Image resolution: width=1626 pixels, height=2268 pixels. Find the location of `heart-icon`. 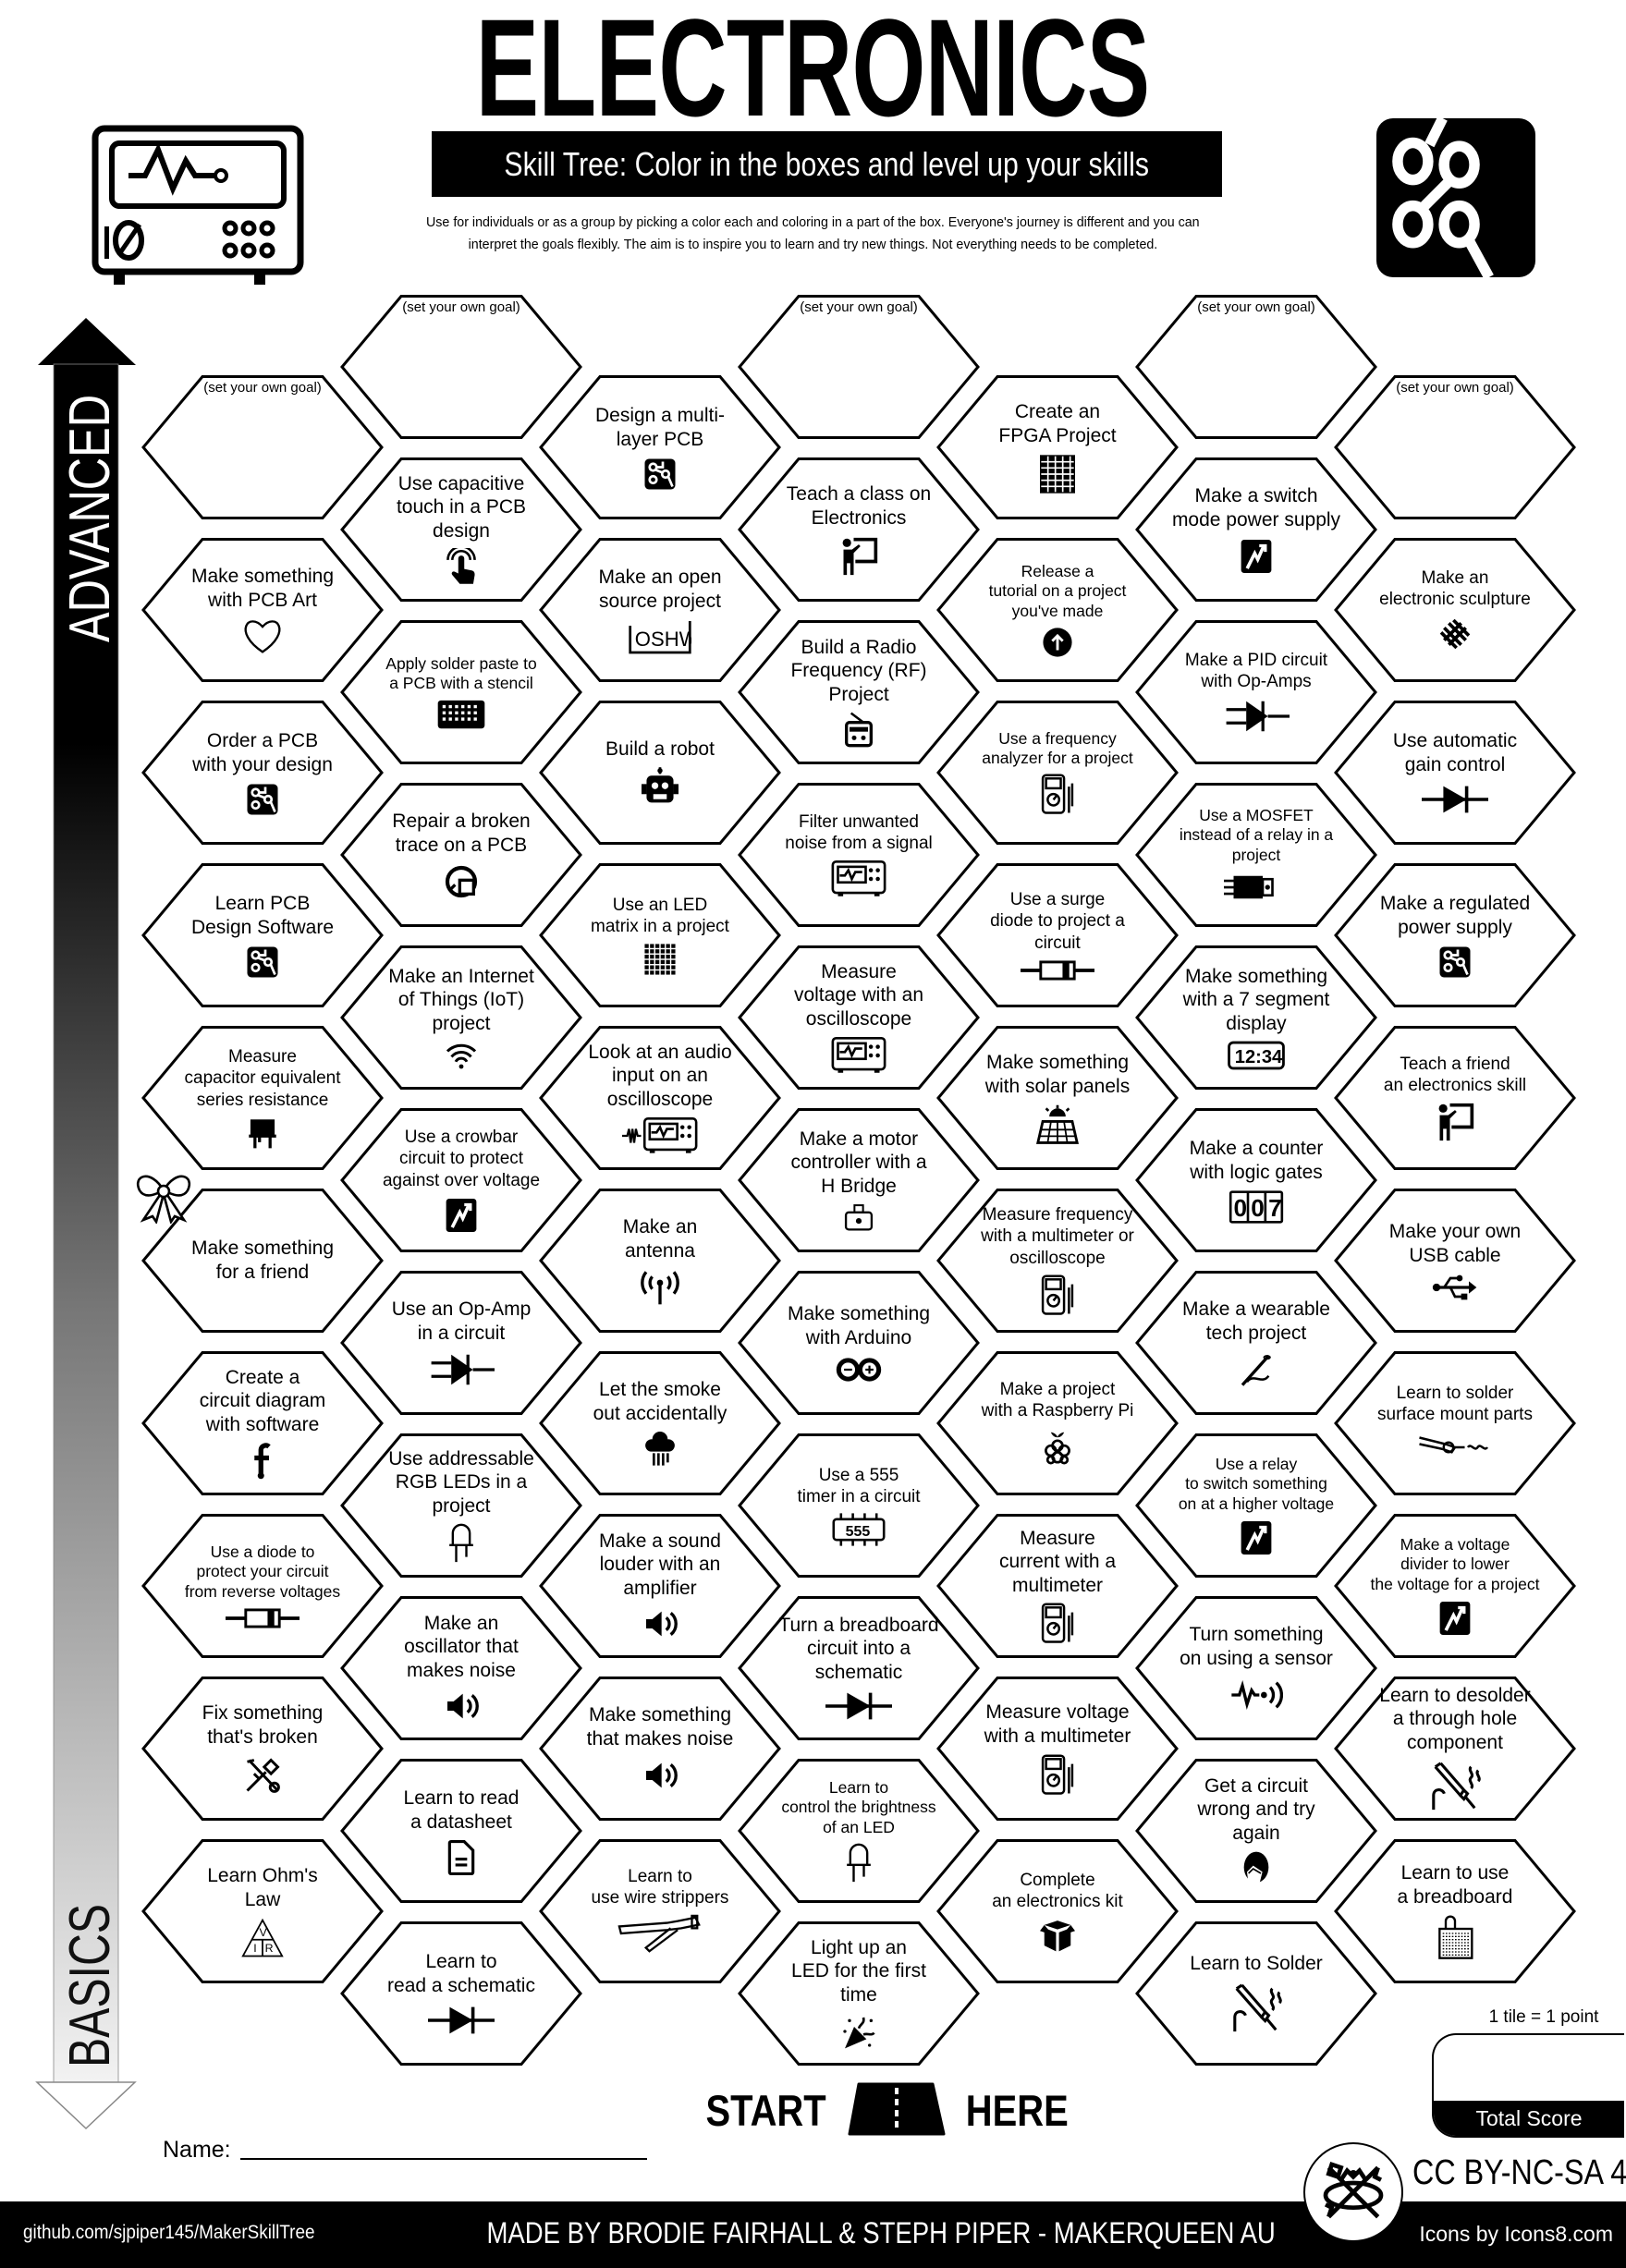

heart-icon is located at coordinates (262, 637).